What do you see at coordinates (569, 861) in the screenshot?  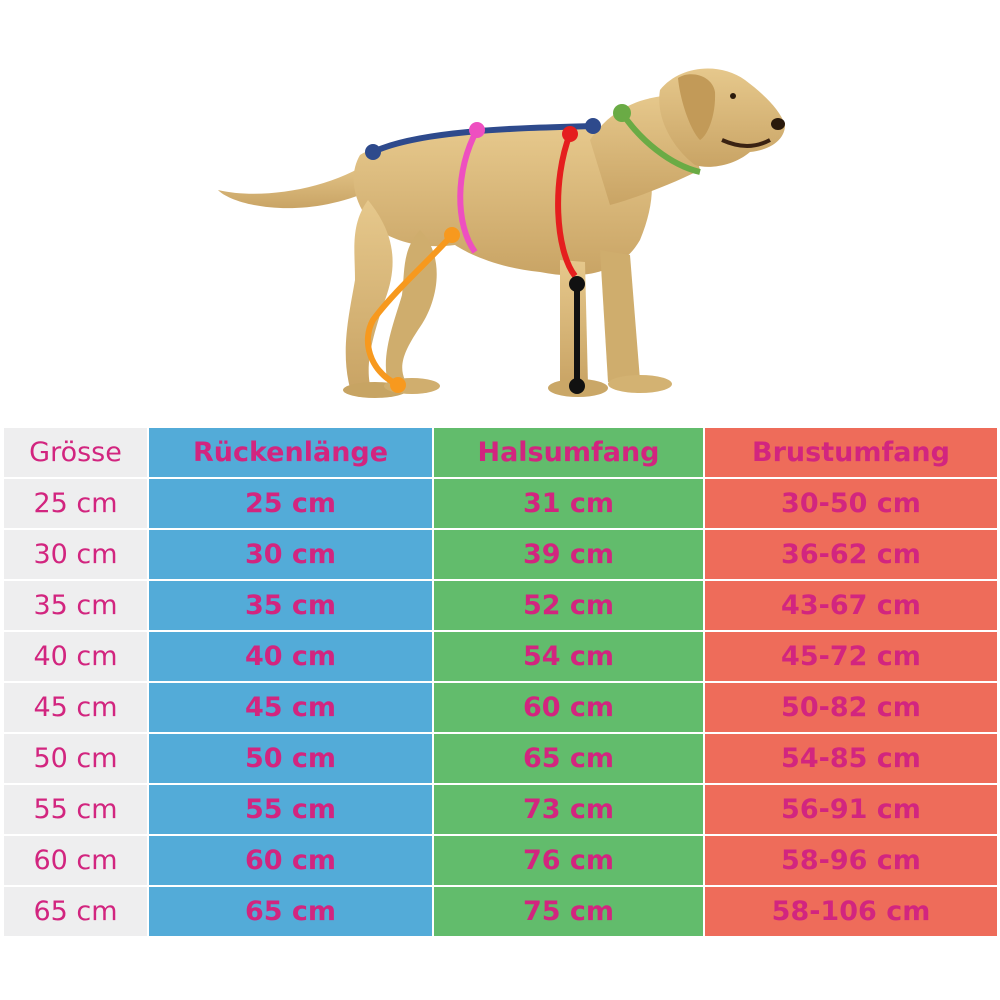 I see `neck-girth-cell: 76 cm` at bounding box center [569, 861].